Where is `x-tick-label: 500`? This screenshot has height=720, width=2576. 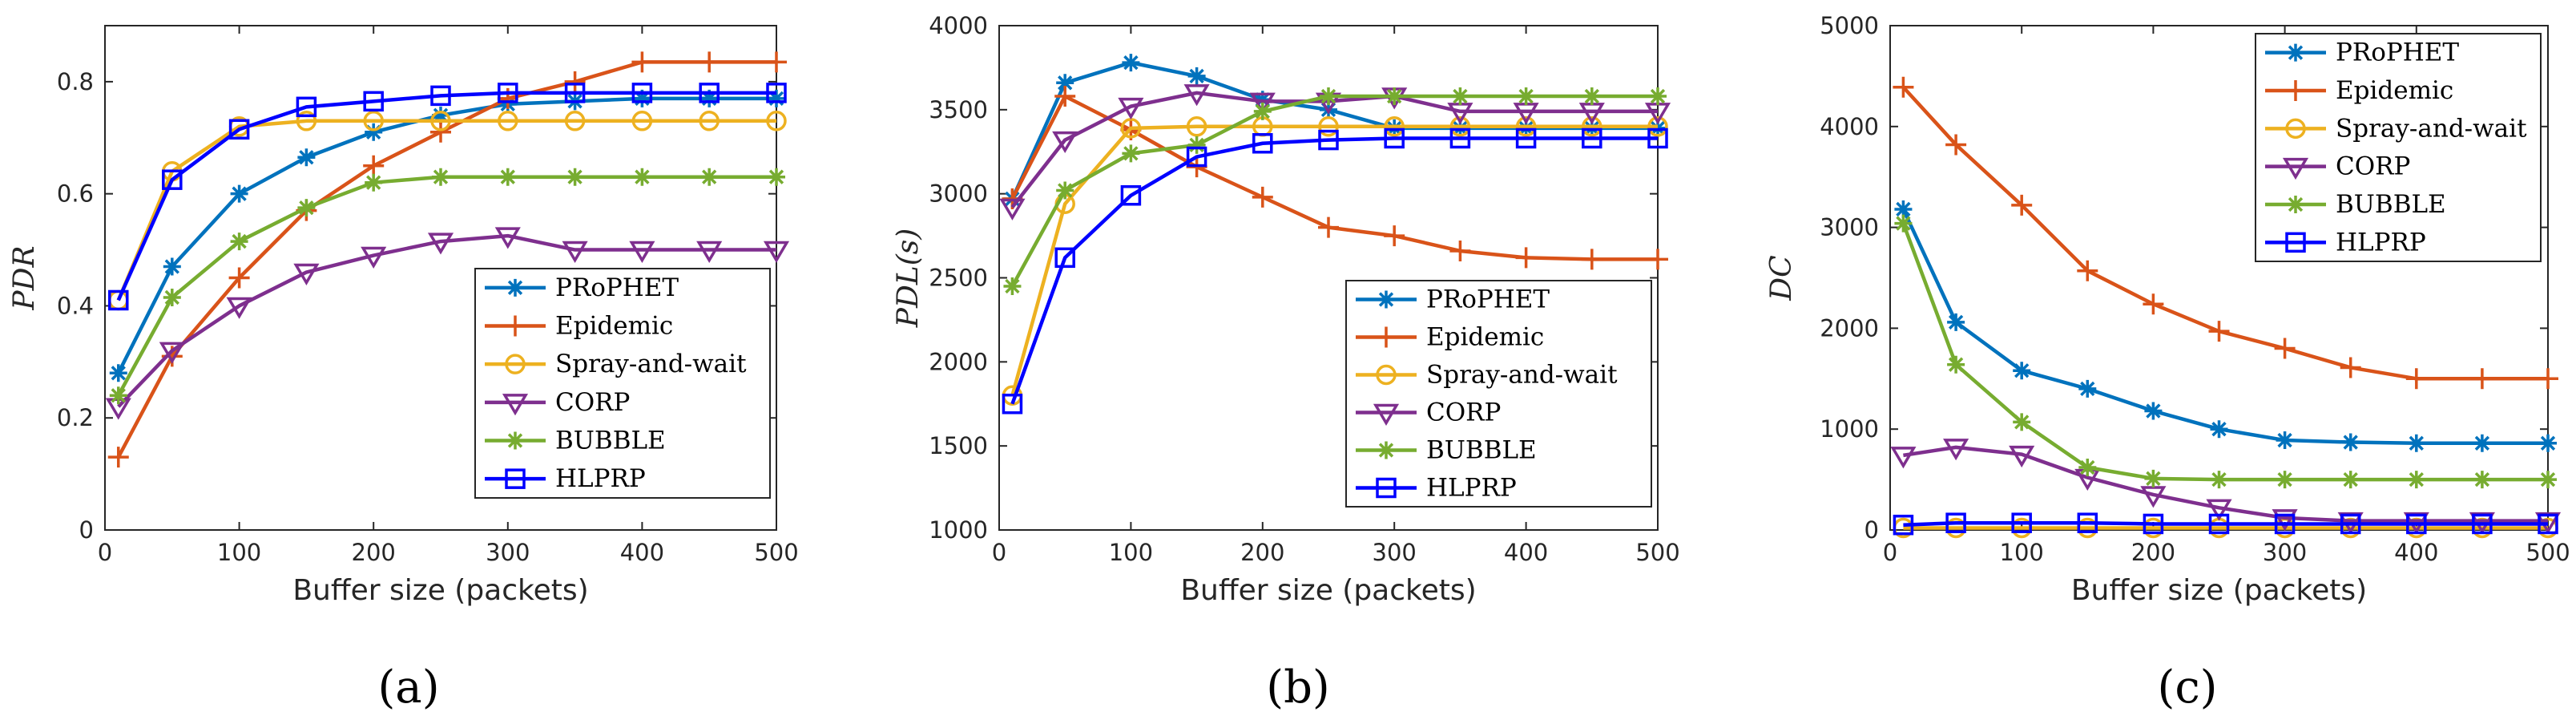
x-tick-label: 500 is located at coordinates (1657, 552).